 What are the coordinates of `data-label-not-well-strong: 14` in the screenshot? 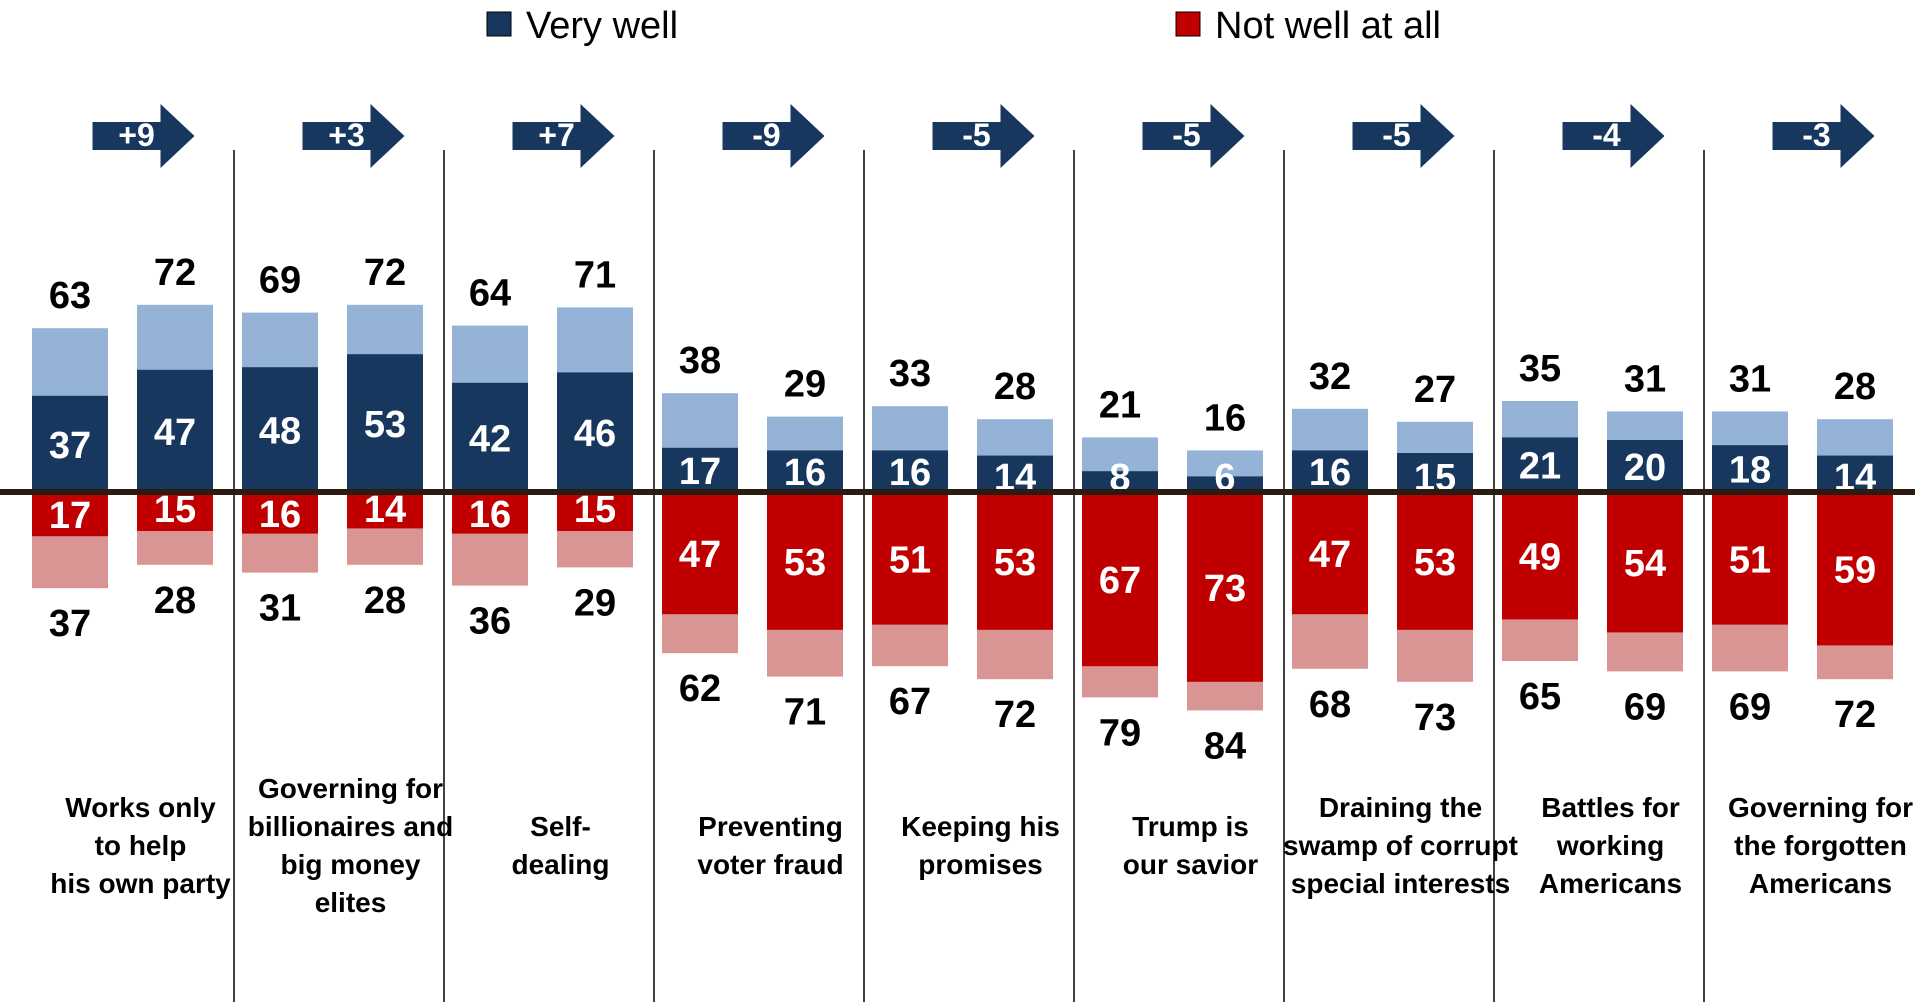 It's located at (385, 510).